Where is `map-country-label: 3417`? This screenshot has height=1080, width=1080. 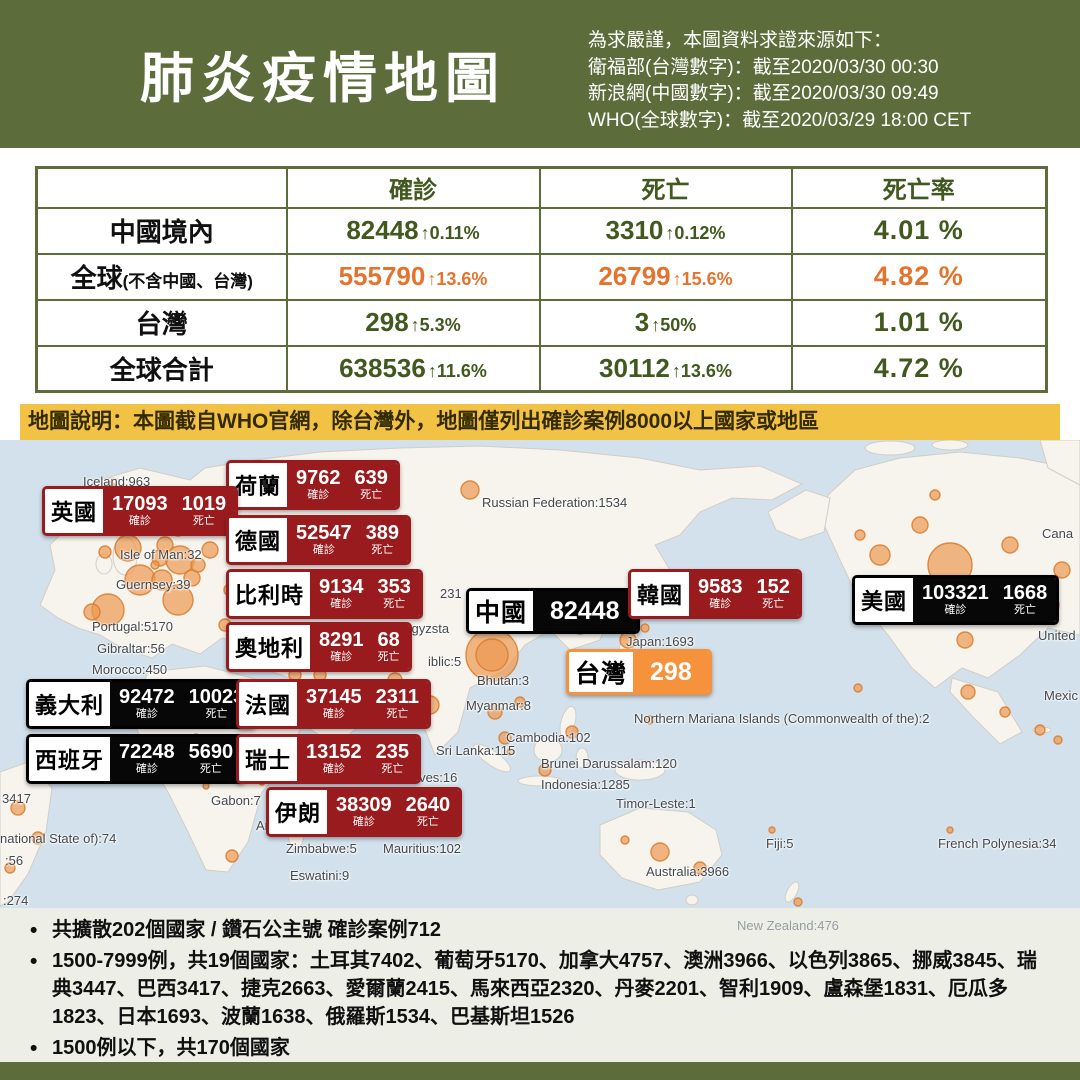 map-country-label: 3417 is located at coordinates (16, 798).